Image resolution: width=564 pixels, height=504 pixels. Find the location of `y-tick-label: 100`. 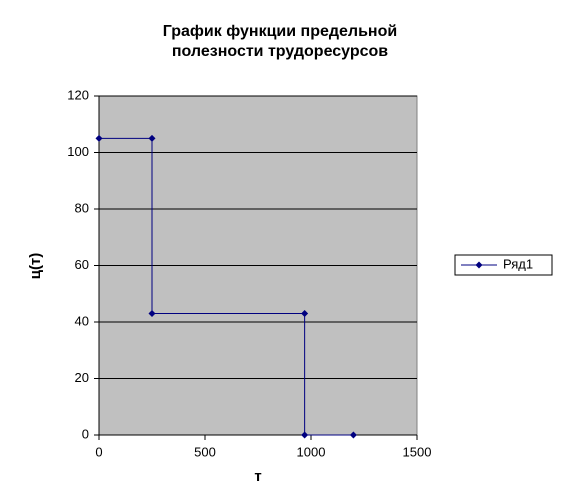

y-tick-label: 100 is located at coordinates (78, 151).